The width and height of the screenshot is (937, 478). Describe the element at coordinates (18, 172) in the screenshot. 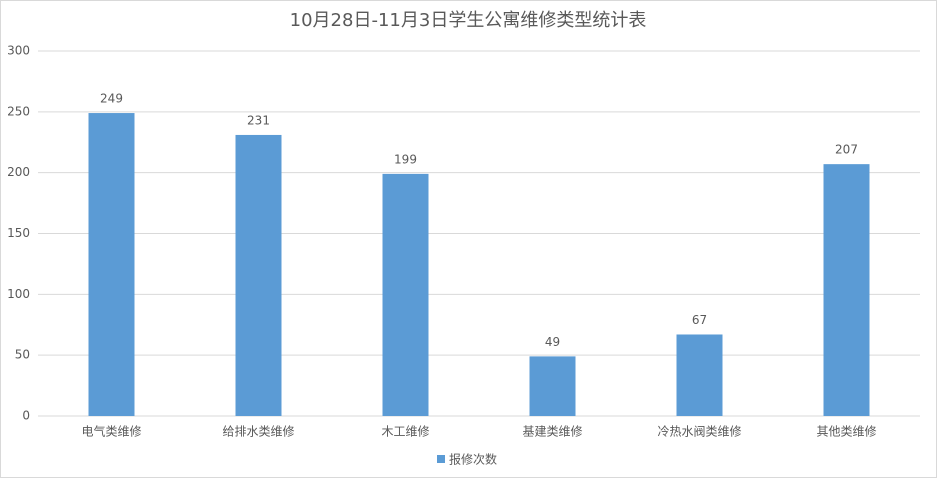

I see `y-tick-label: 200` at that location.